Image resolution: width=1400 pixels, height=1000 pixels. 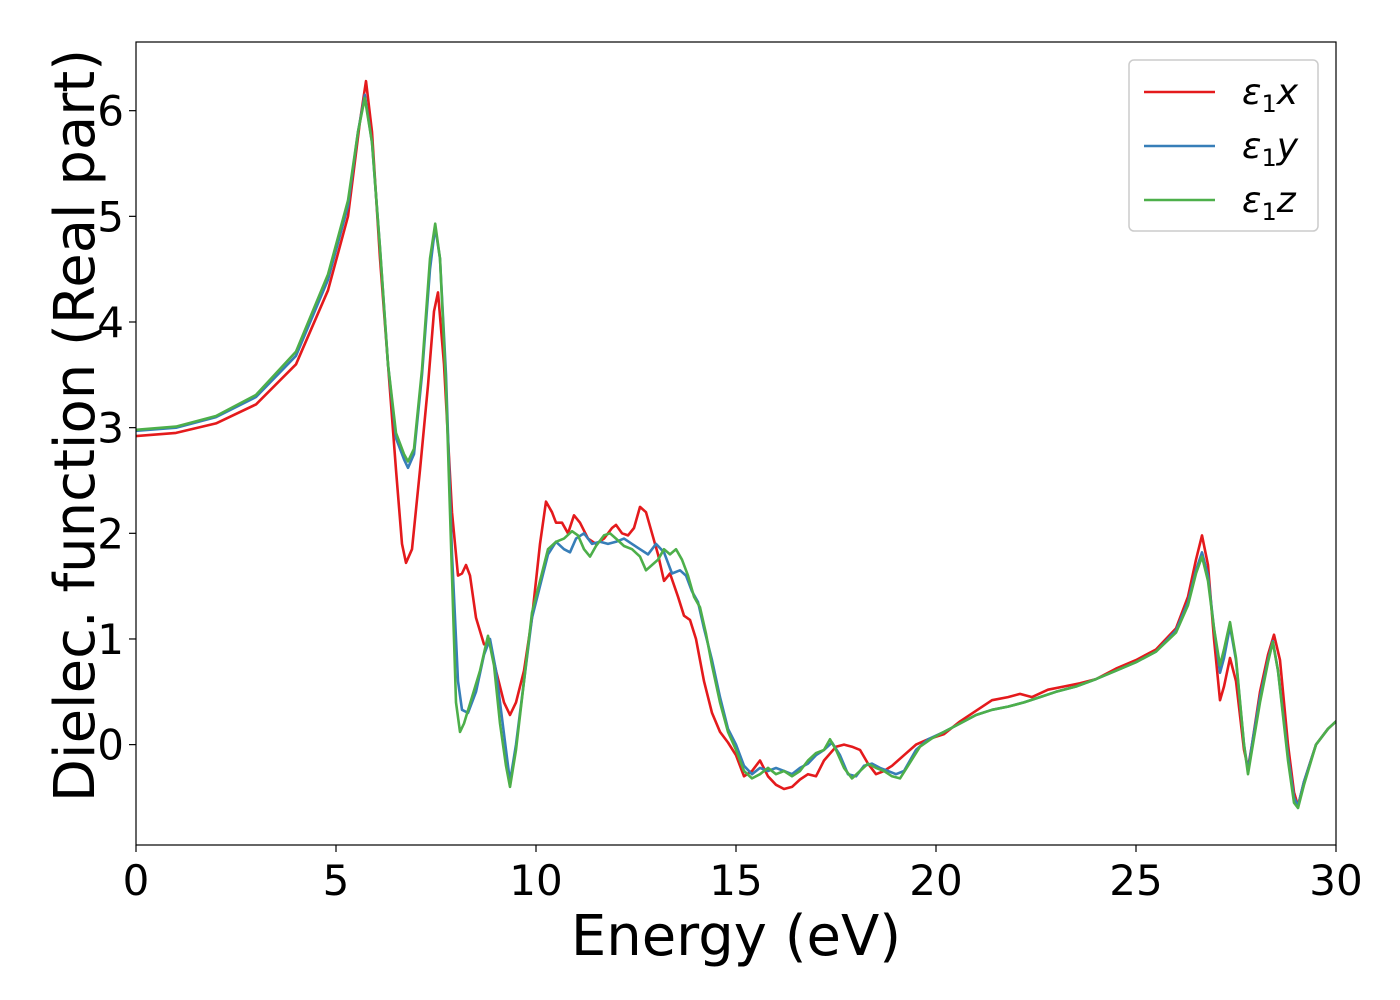 I want to click on x-tick-label: 5, so click(x=336, y=880).